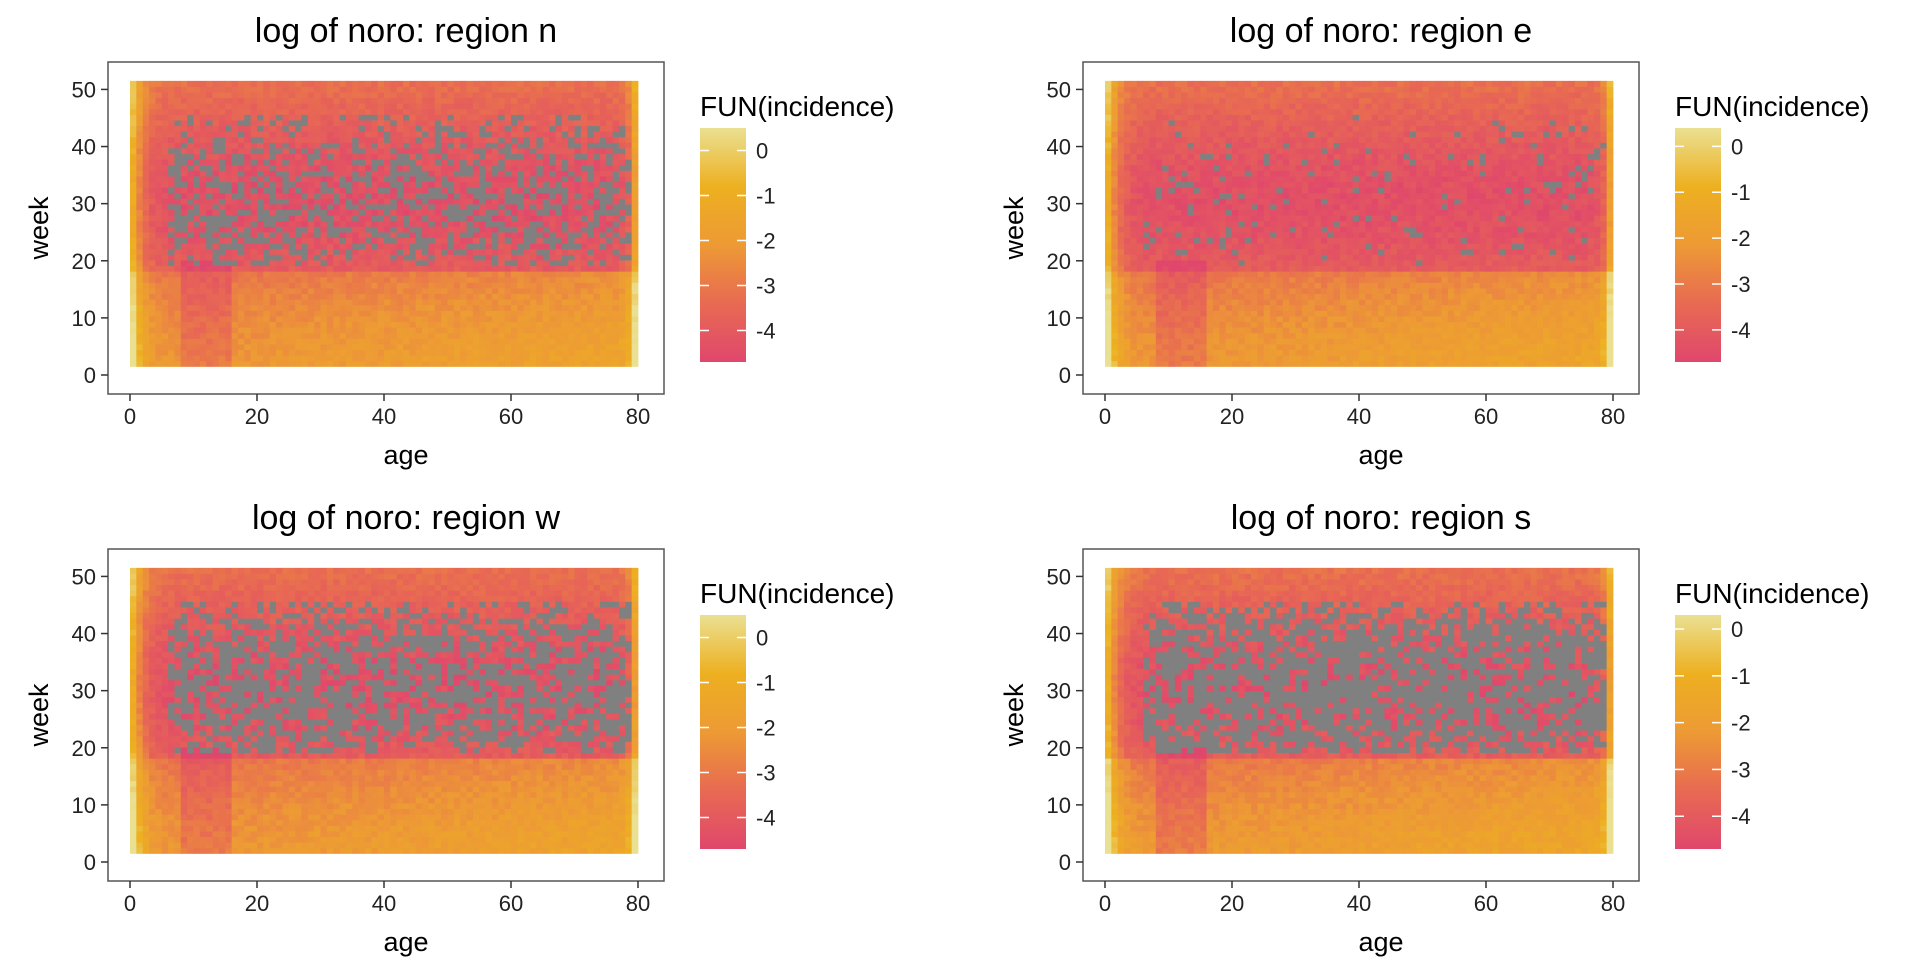 This screenshot has width=1920, height=960. What do you see at coordinates (257, 416) in the screenshot?
I see `x-tick-label: 20` at bounding box center [257, 416].